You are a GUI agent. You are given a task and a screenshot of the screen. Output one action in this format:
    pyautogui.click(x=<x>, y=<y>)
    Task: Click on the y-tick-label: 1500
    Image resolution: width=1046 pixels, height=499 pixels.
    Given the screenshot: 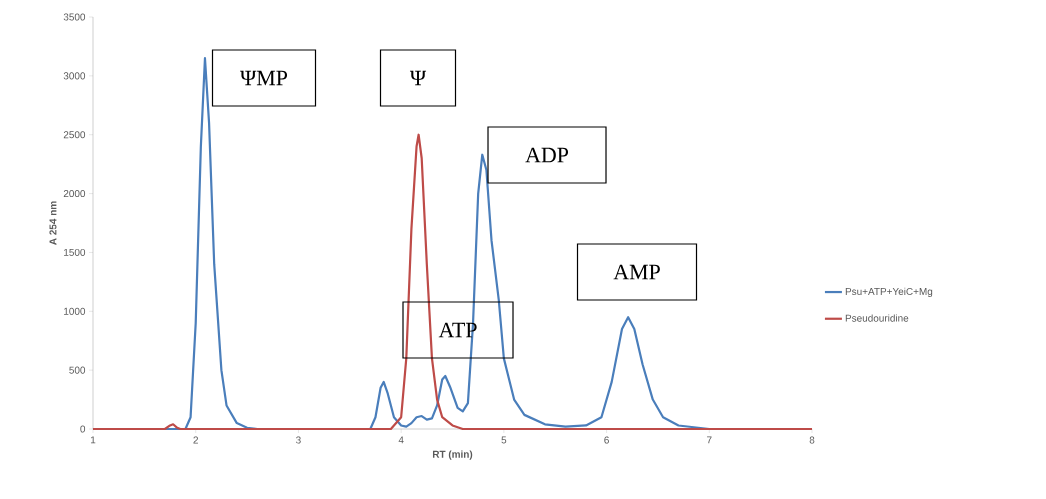 What is the action you would take?
    pyautogui.click(x=75, y=252)
    